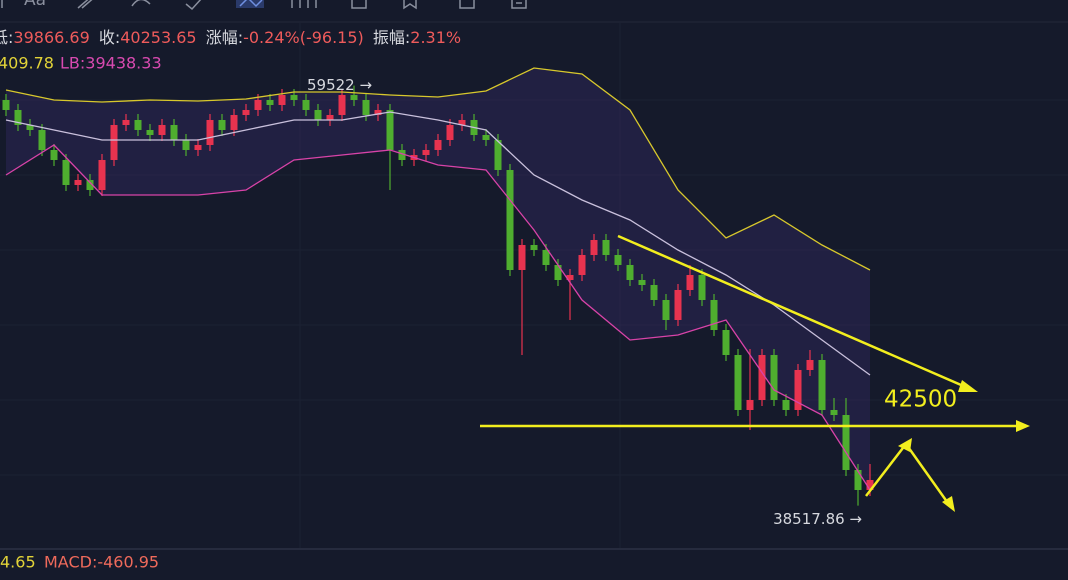  I want to click on band-lower-info: LB:39438.33, so click(111, 63).